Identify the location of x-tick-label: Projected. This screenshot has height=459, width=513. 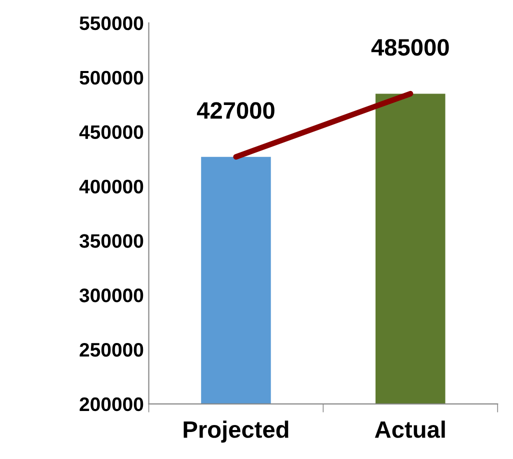
(236, 431).